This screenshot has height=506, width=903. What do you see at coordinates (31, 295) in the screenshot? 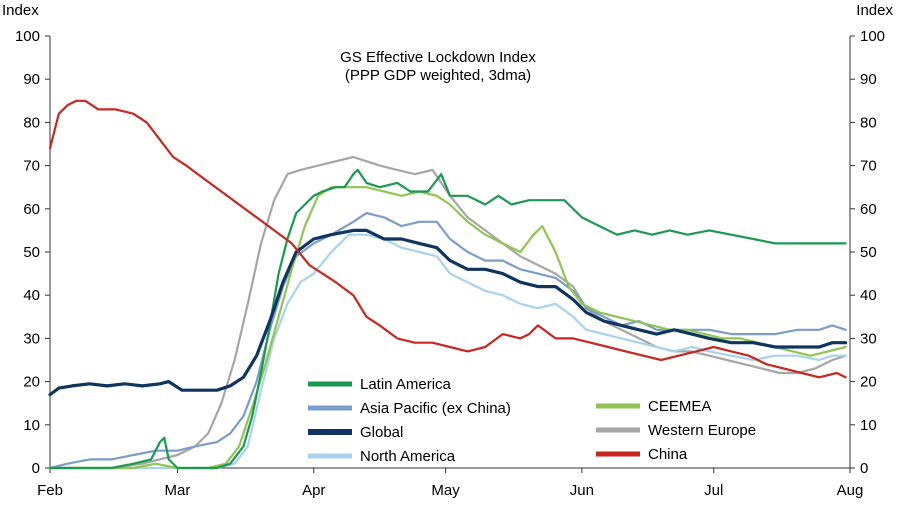
I see `y-tick-label-left: 40` at bounding box center [31, 295].